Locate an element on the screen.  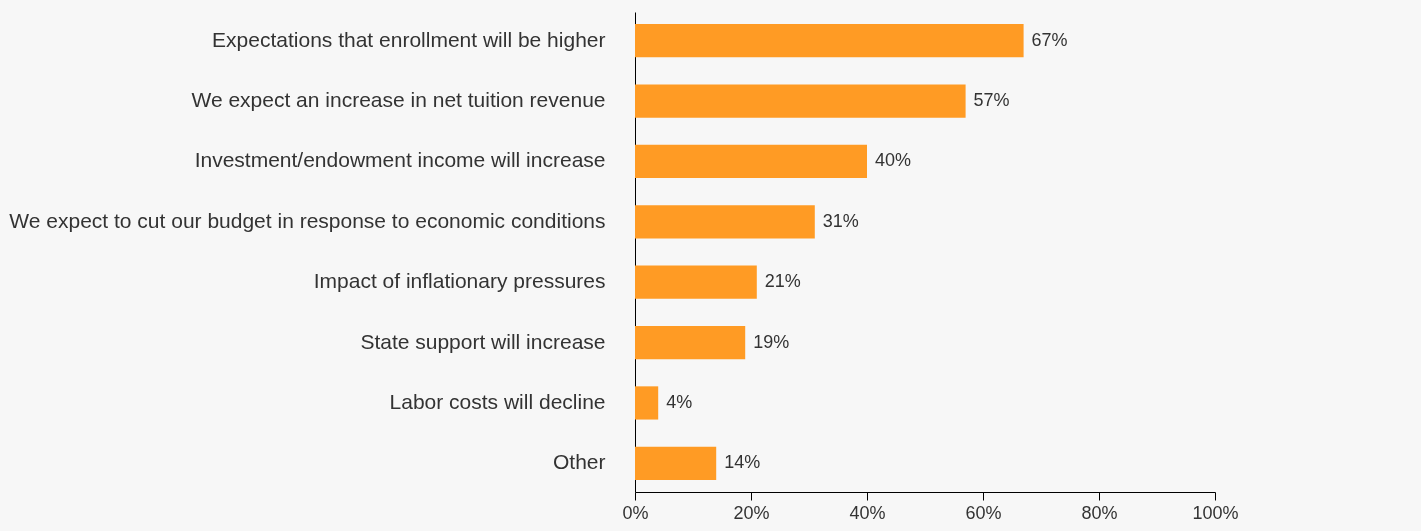
x-tick-label: 0% is located at coordinates (635, 512).